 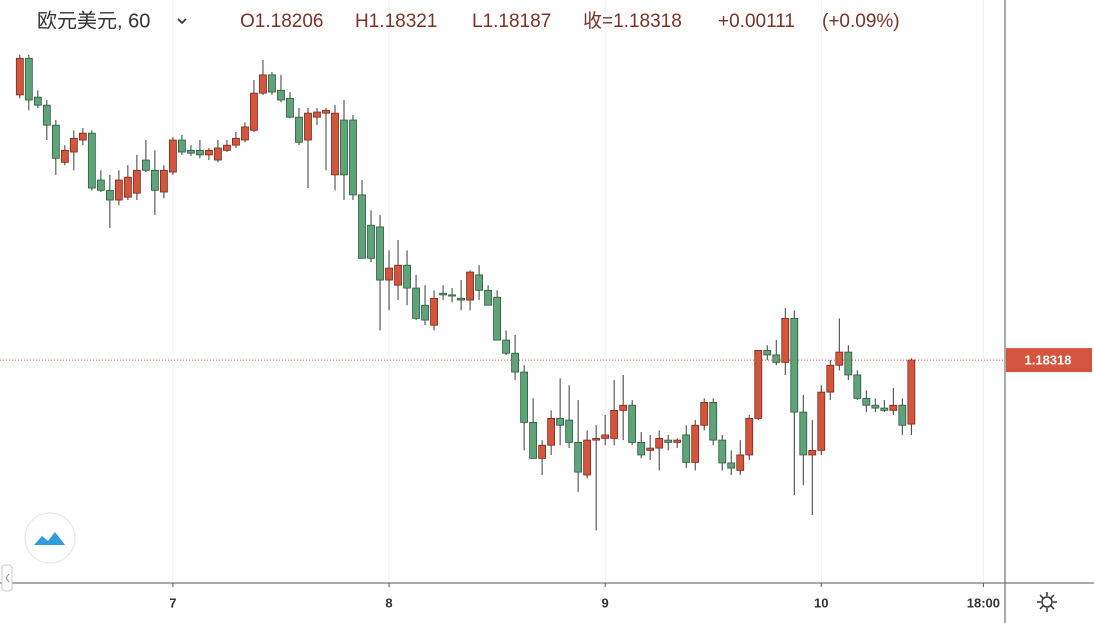 I want to click on ohlc-label: 收=1.18318, so click(x=632, y=21).